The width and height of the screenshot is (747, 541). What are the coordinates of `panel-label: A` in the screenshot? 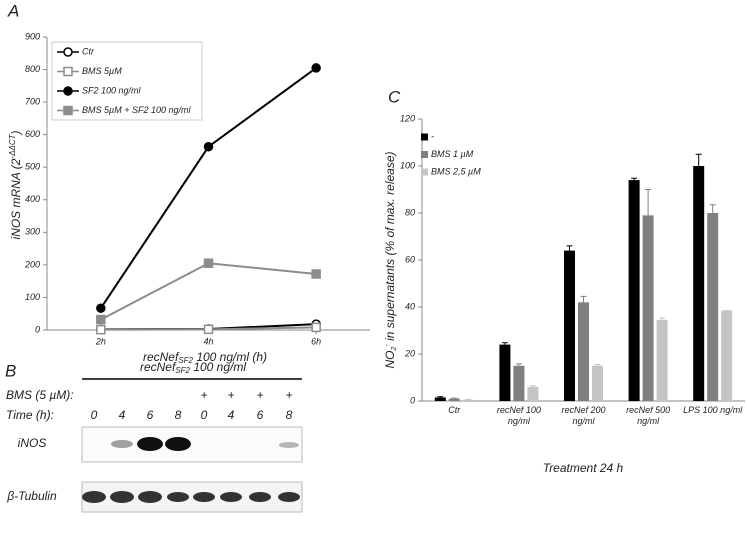 It's located at (13, 10).